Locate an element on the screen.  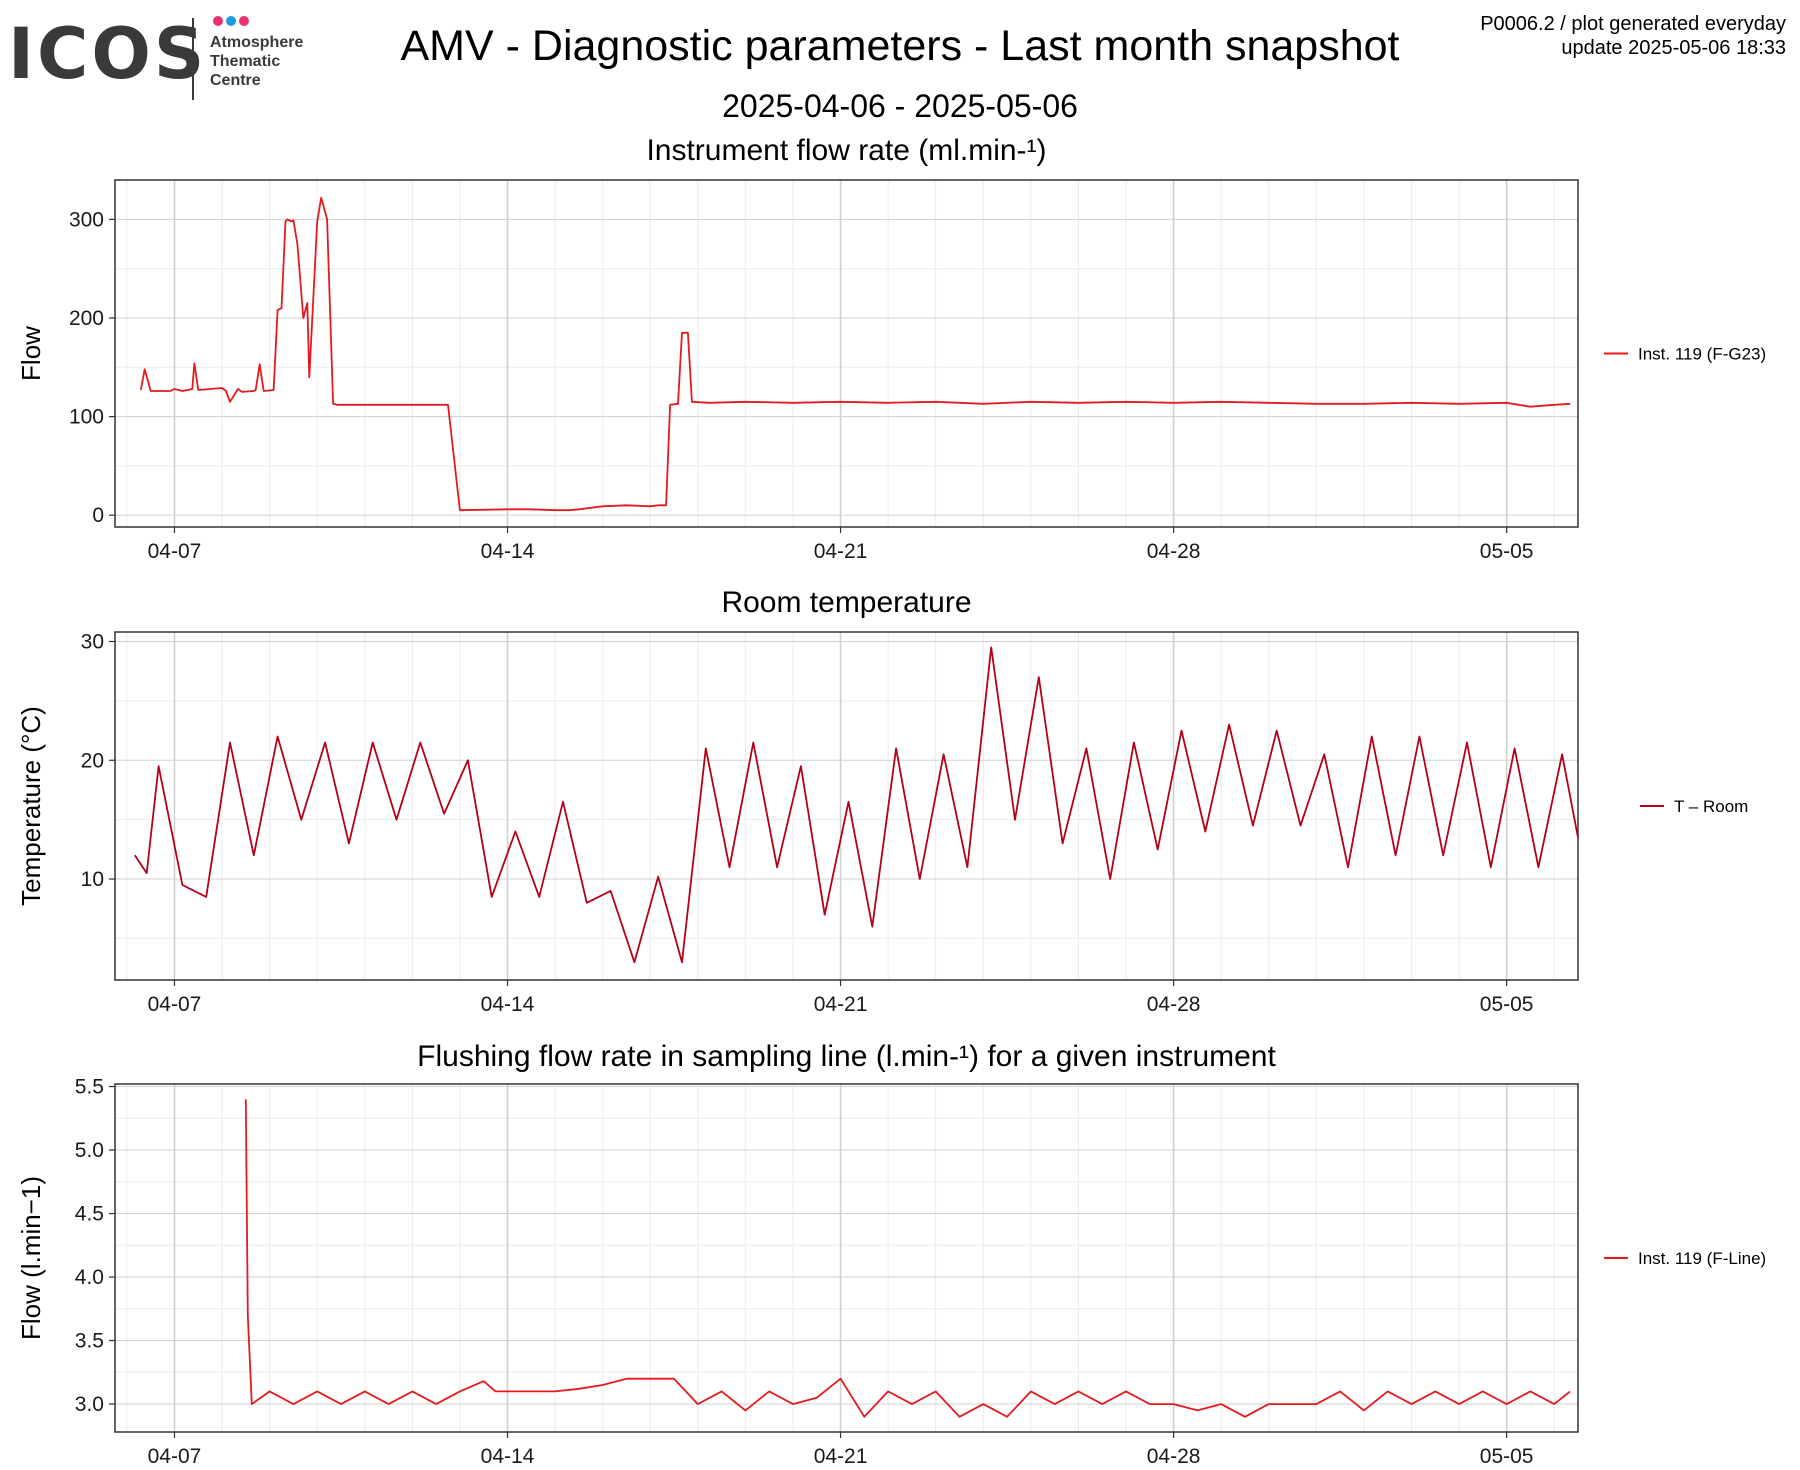
logo-sub-3: Centre is located at coordinates (235, 80).